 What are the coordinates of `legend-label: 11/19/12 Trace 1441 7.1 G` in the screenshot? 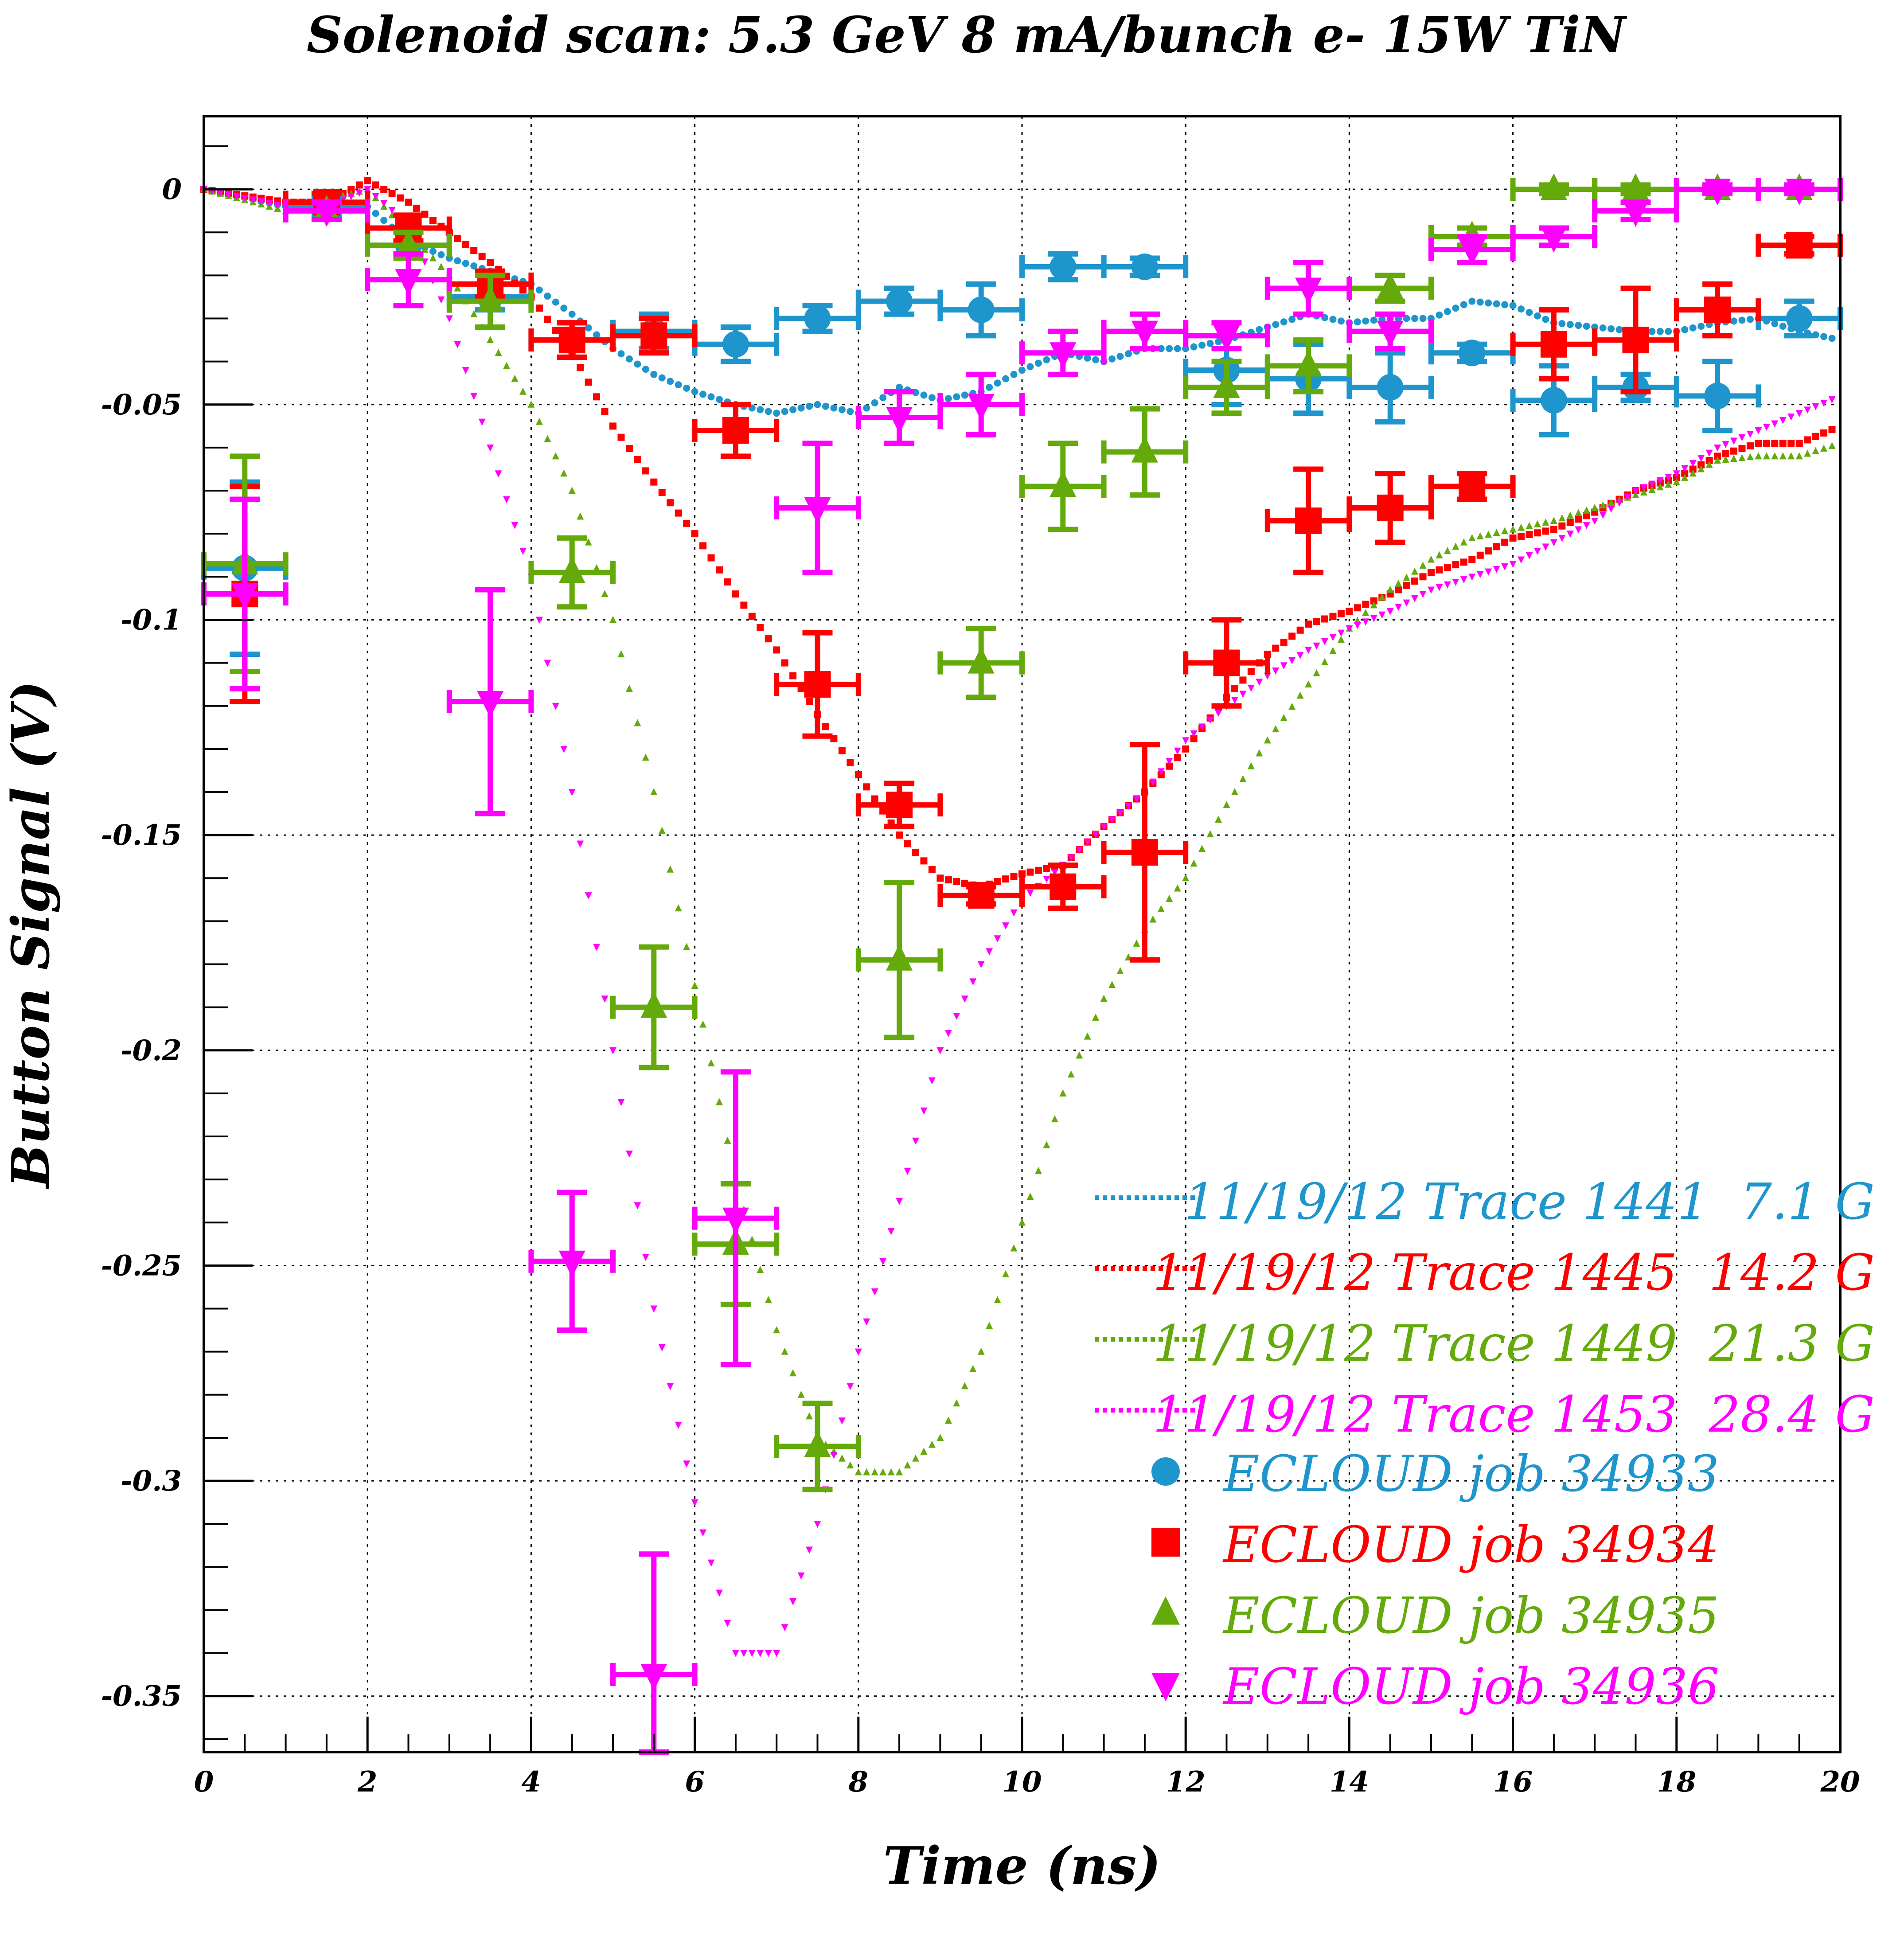 It's located at (1529, 1202).